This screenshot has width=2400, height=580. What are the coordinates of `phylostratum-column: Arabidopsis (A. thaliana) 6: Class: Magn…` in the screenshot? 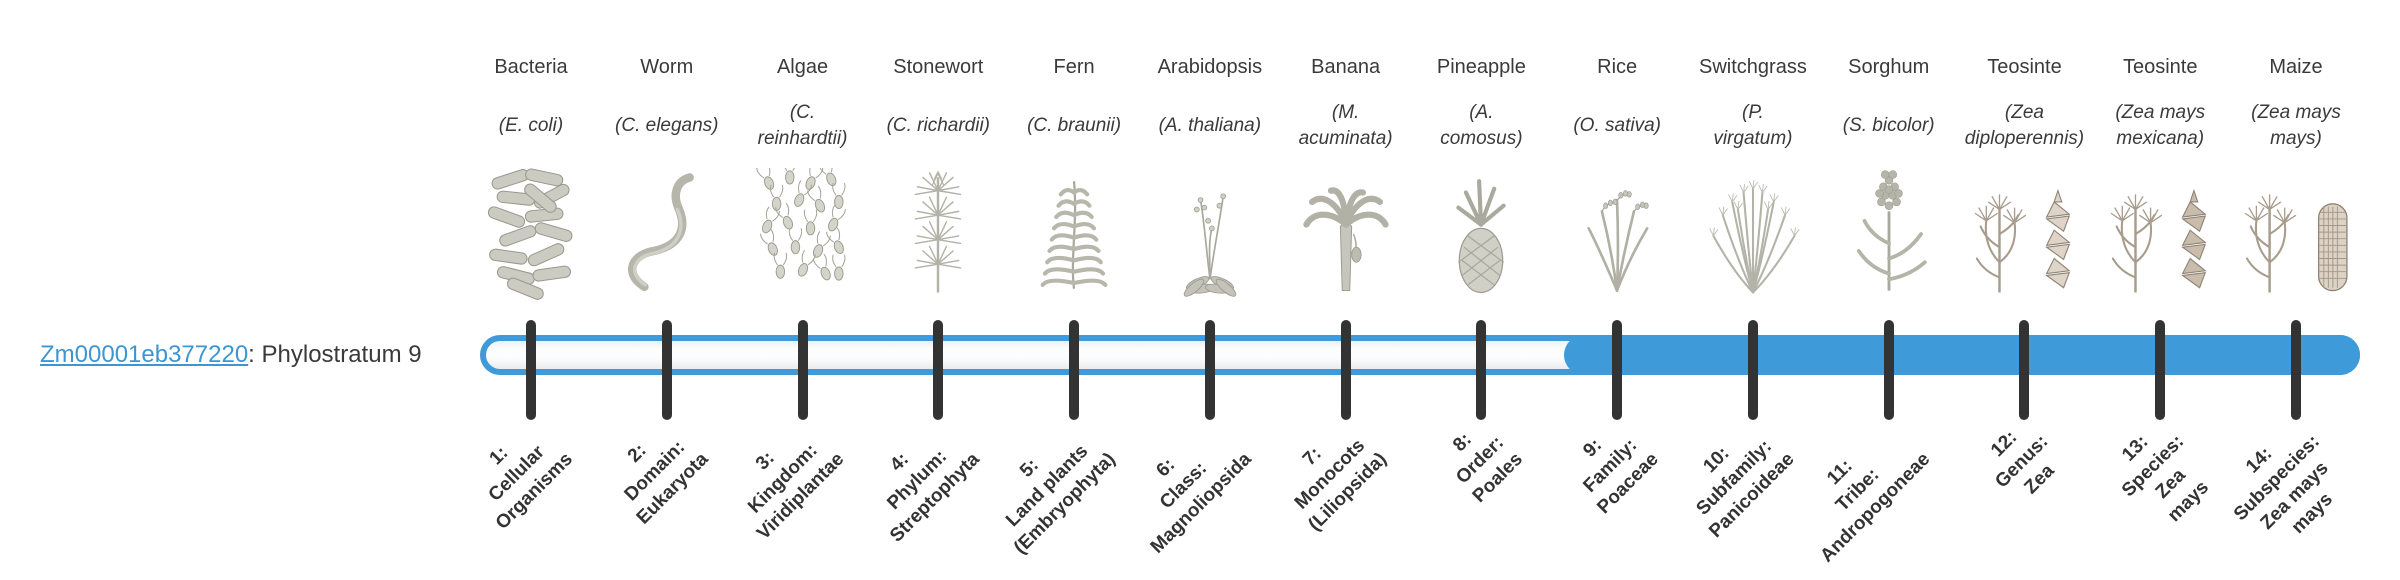 It's located at (1210, 290).